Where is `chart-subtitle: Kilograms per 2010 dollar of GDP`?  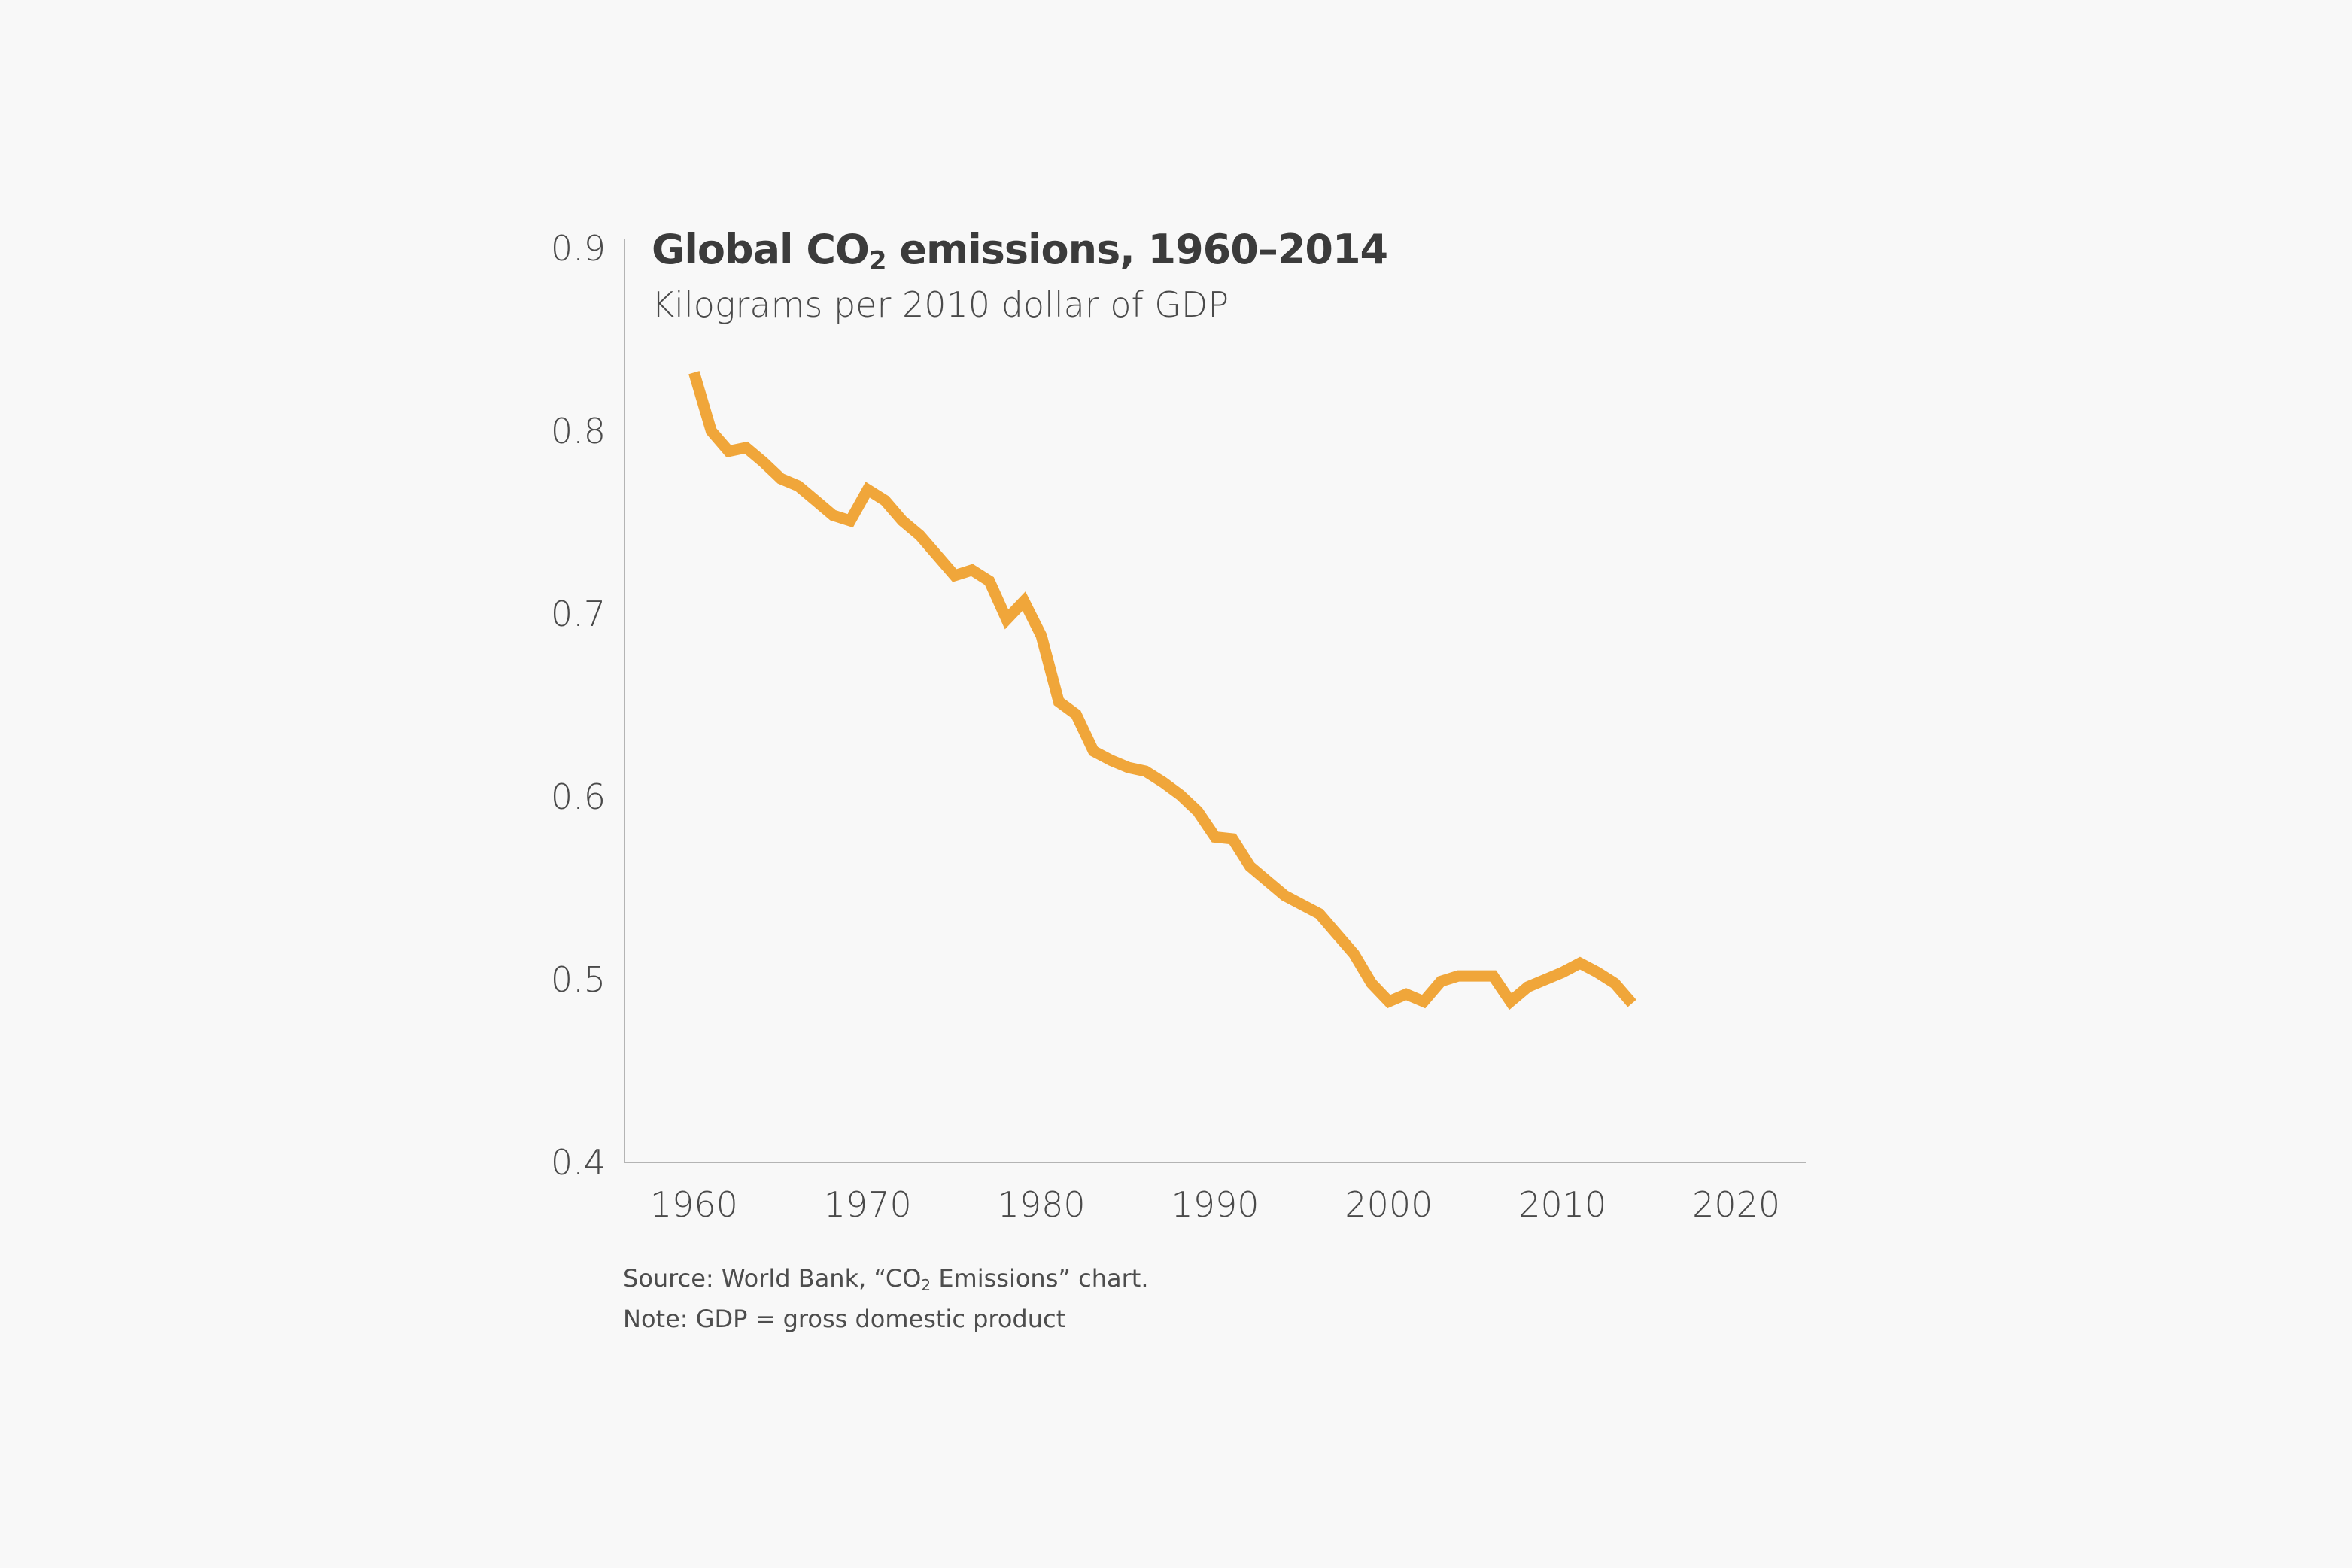
chart-subtitle: Kilograms per 2010 dollar of GDP is located at coordinates (940, 304).